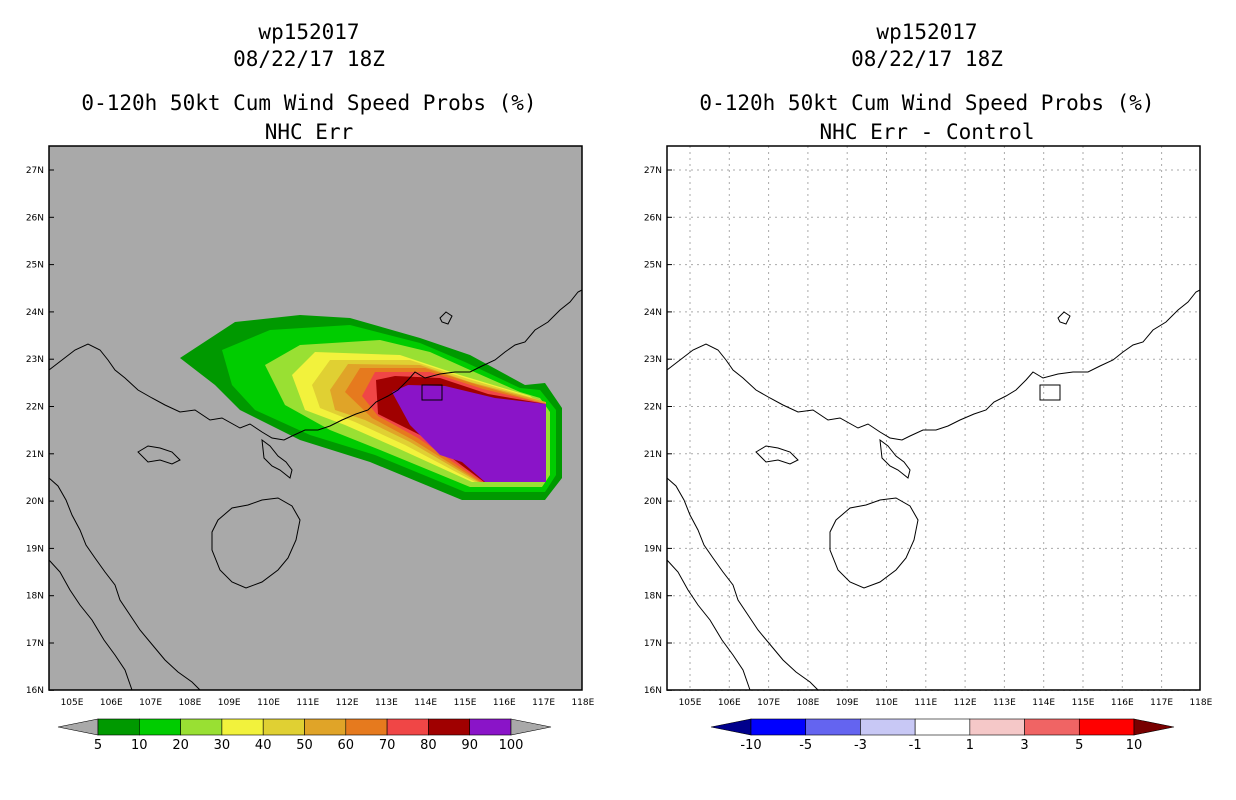 This screenshot has height=800, width=1236. I want to click on lat-label: 21N, so click(653, 455).